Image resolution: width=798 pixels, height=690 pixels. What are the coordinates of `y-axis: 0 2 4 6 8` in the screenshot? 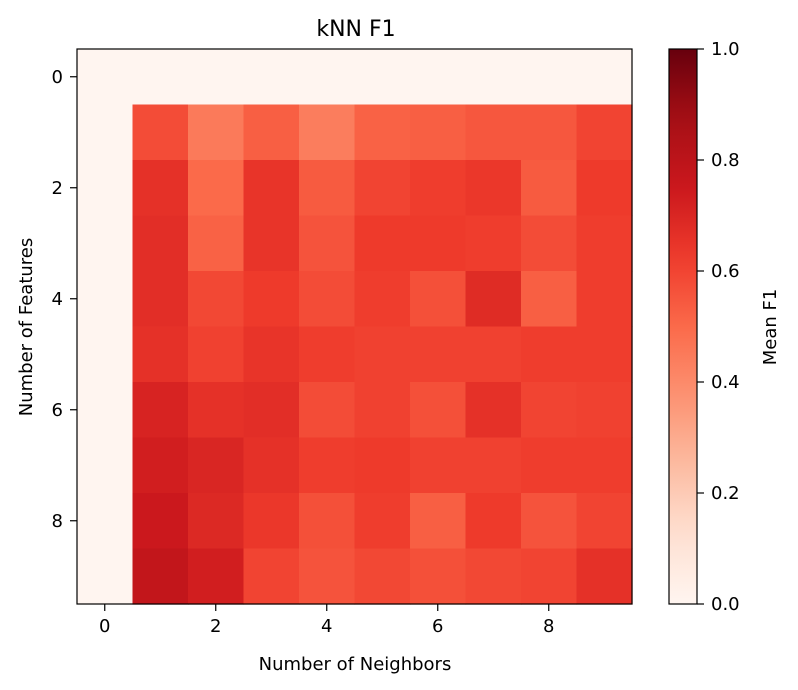 It's located at (64, 299).